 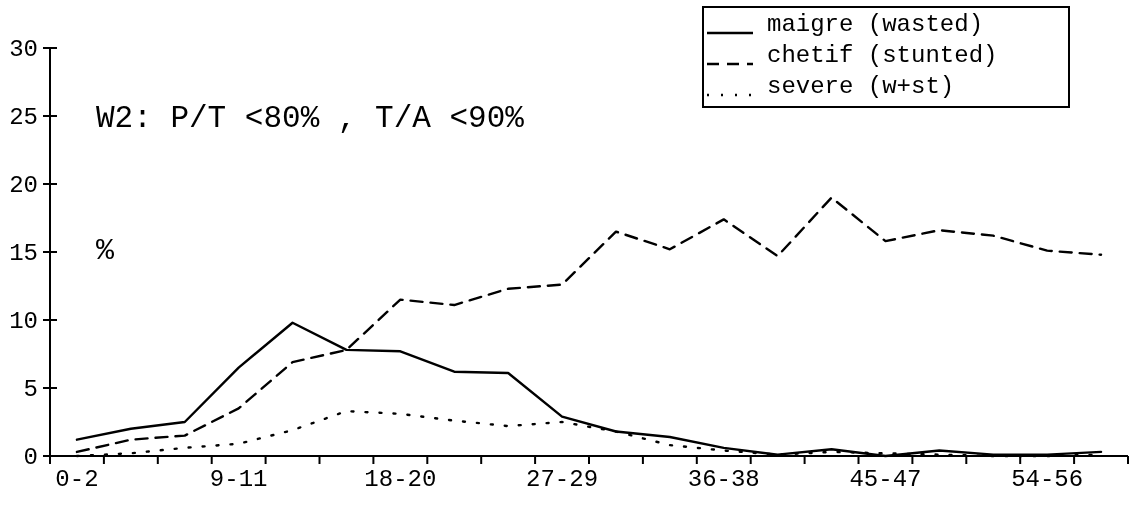 I want to click on y-tick-label: 5, so click(x=30, y=390).